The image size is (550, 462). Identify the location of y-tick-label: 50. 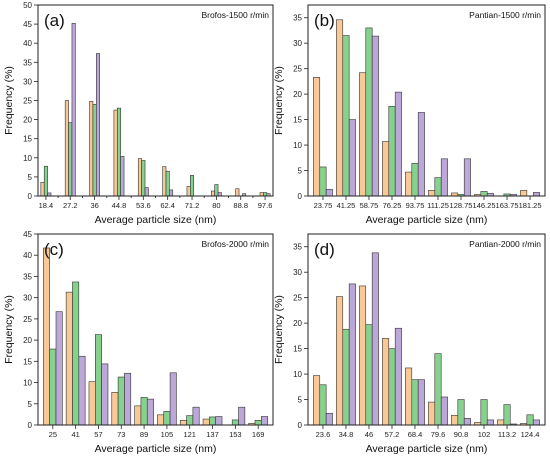
(27, 5).